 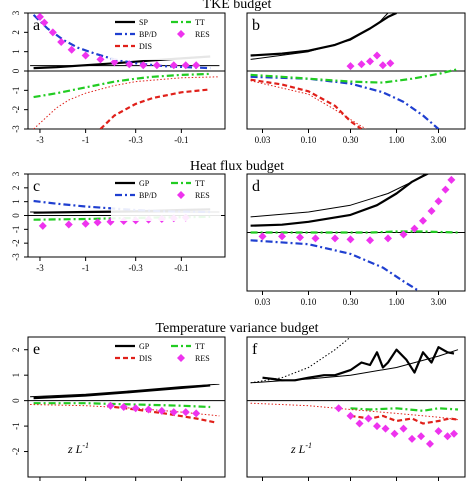 What do you see at coordinates (16, 32) in the screenshot?
I see `y-tick-label: 2` at bounding box center [16, 32].